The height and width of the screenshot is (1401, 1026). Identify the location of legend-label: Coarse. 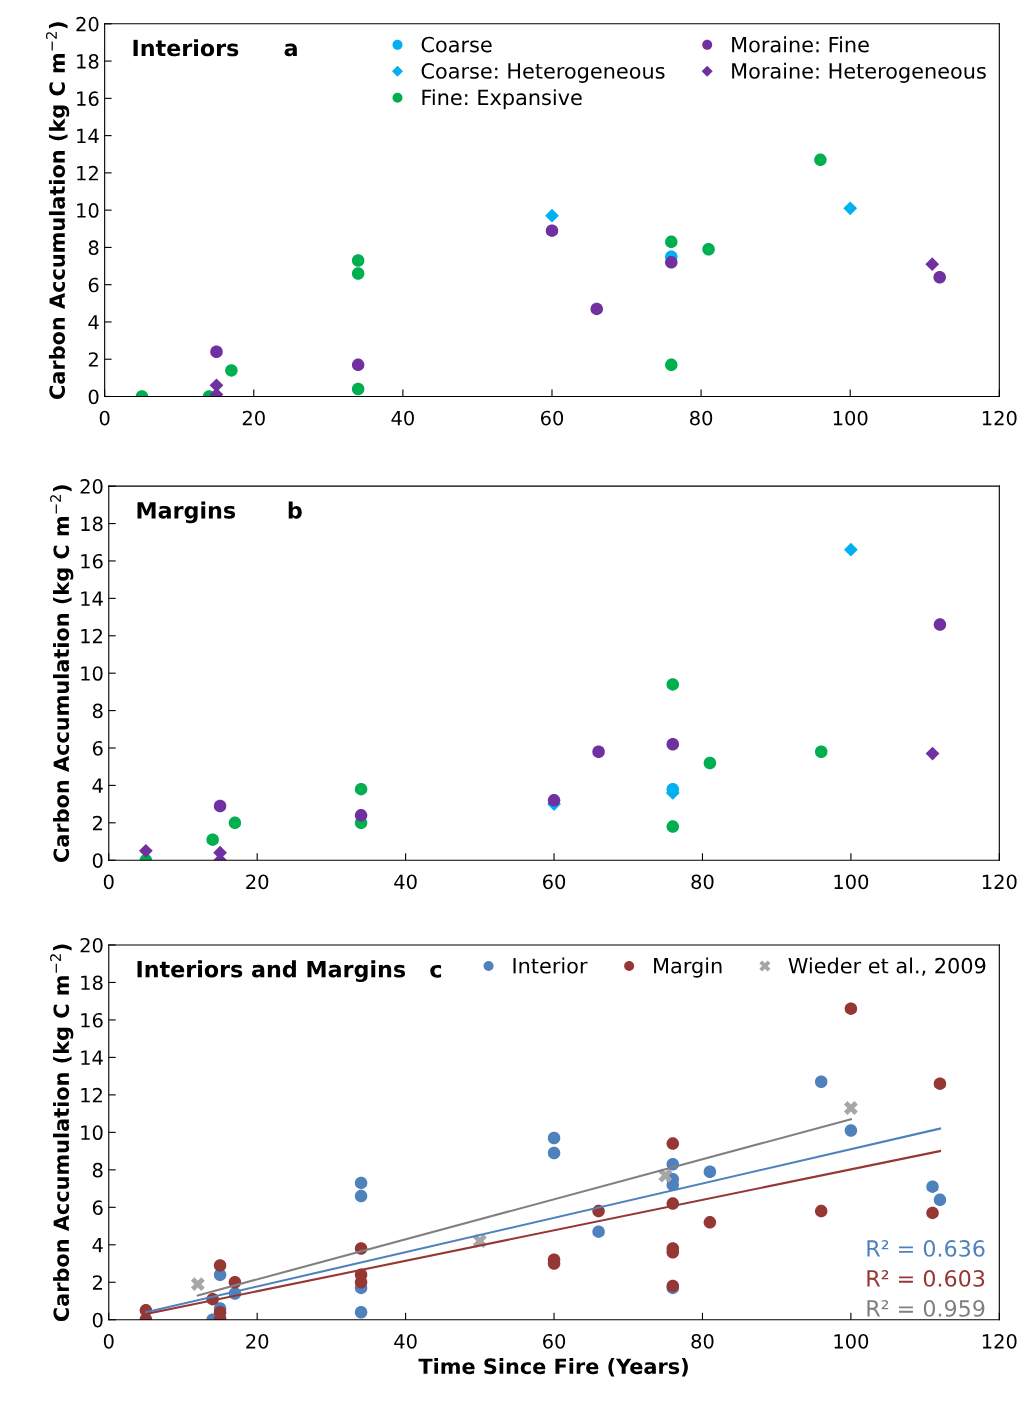
(456, 44).